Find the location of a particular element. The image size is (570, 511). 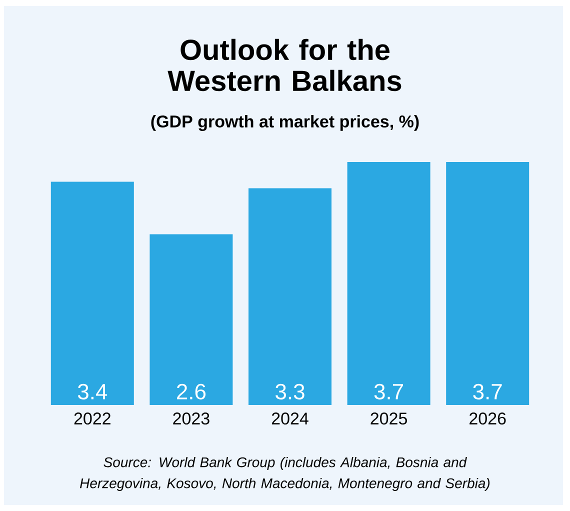

data-label: 3.4 is located at coordinates (93, 392).